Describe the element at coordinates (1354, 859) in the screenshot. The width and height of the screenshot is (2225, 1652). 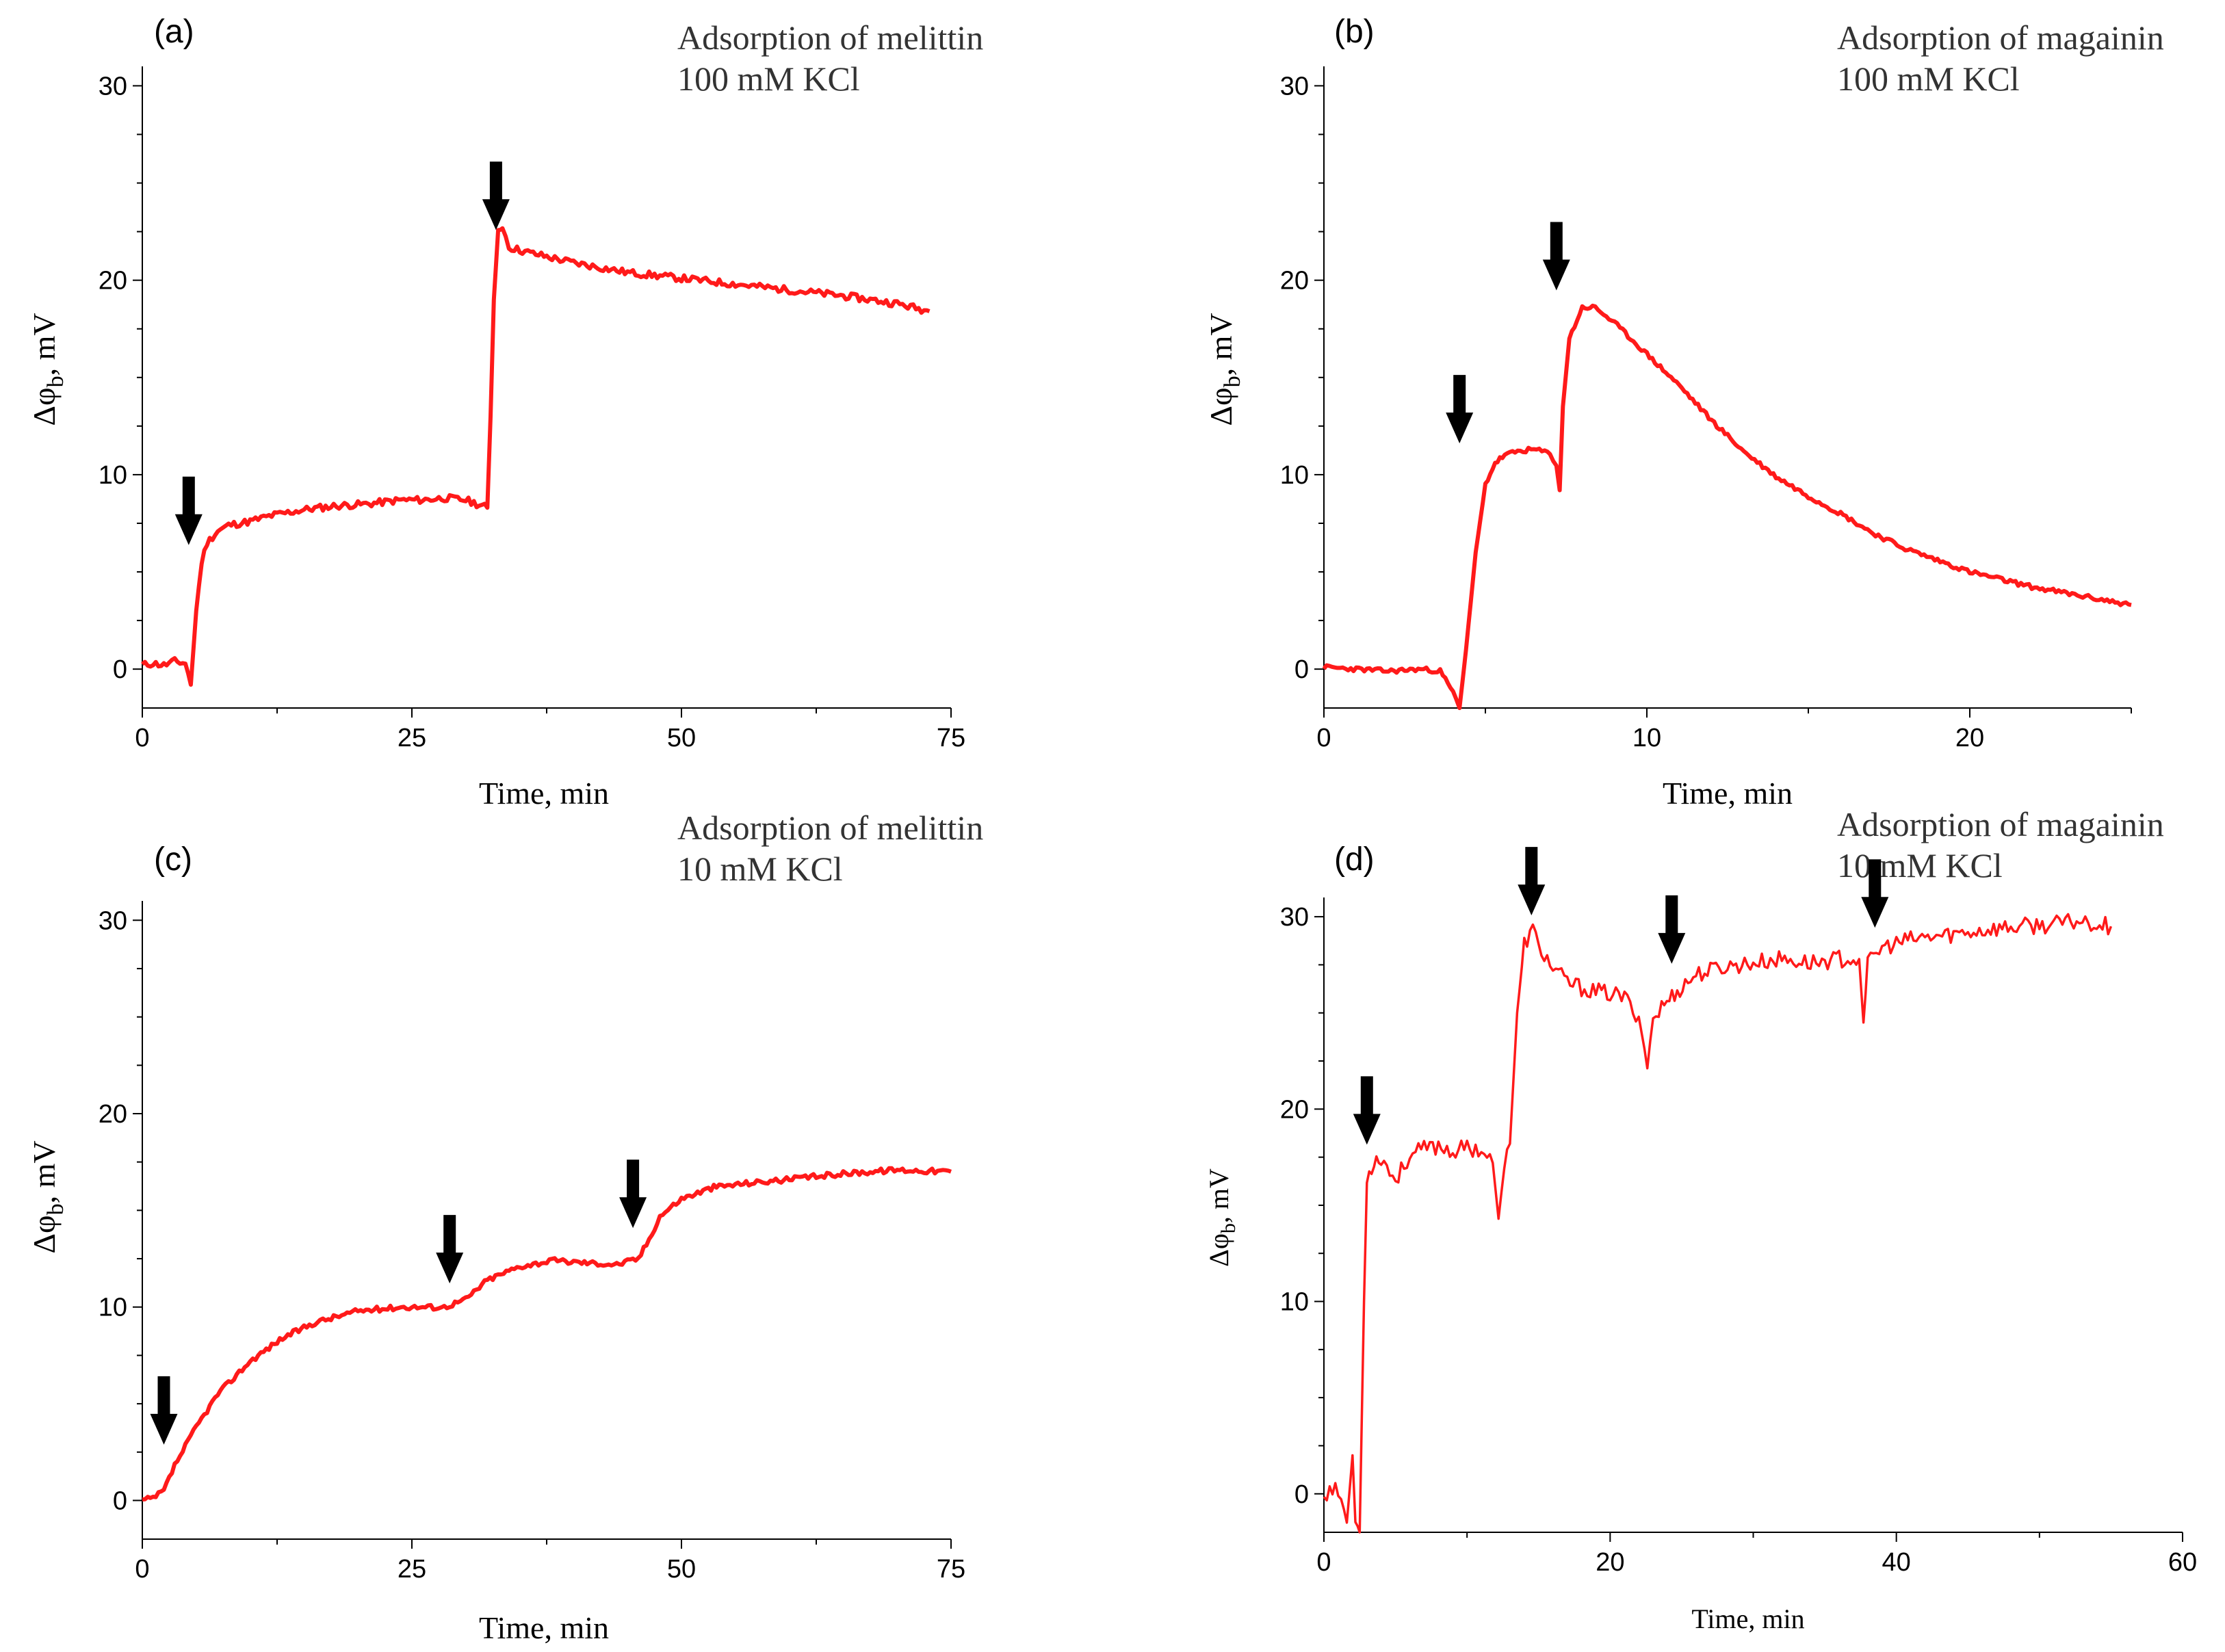
I see `panel-d-label: (d)` at that location.